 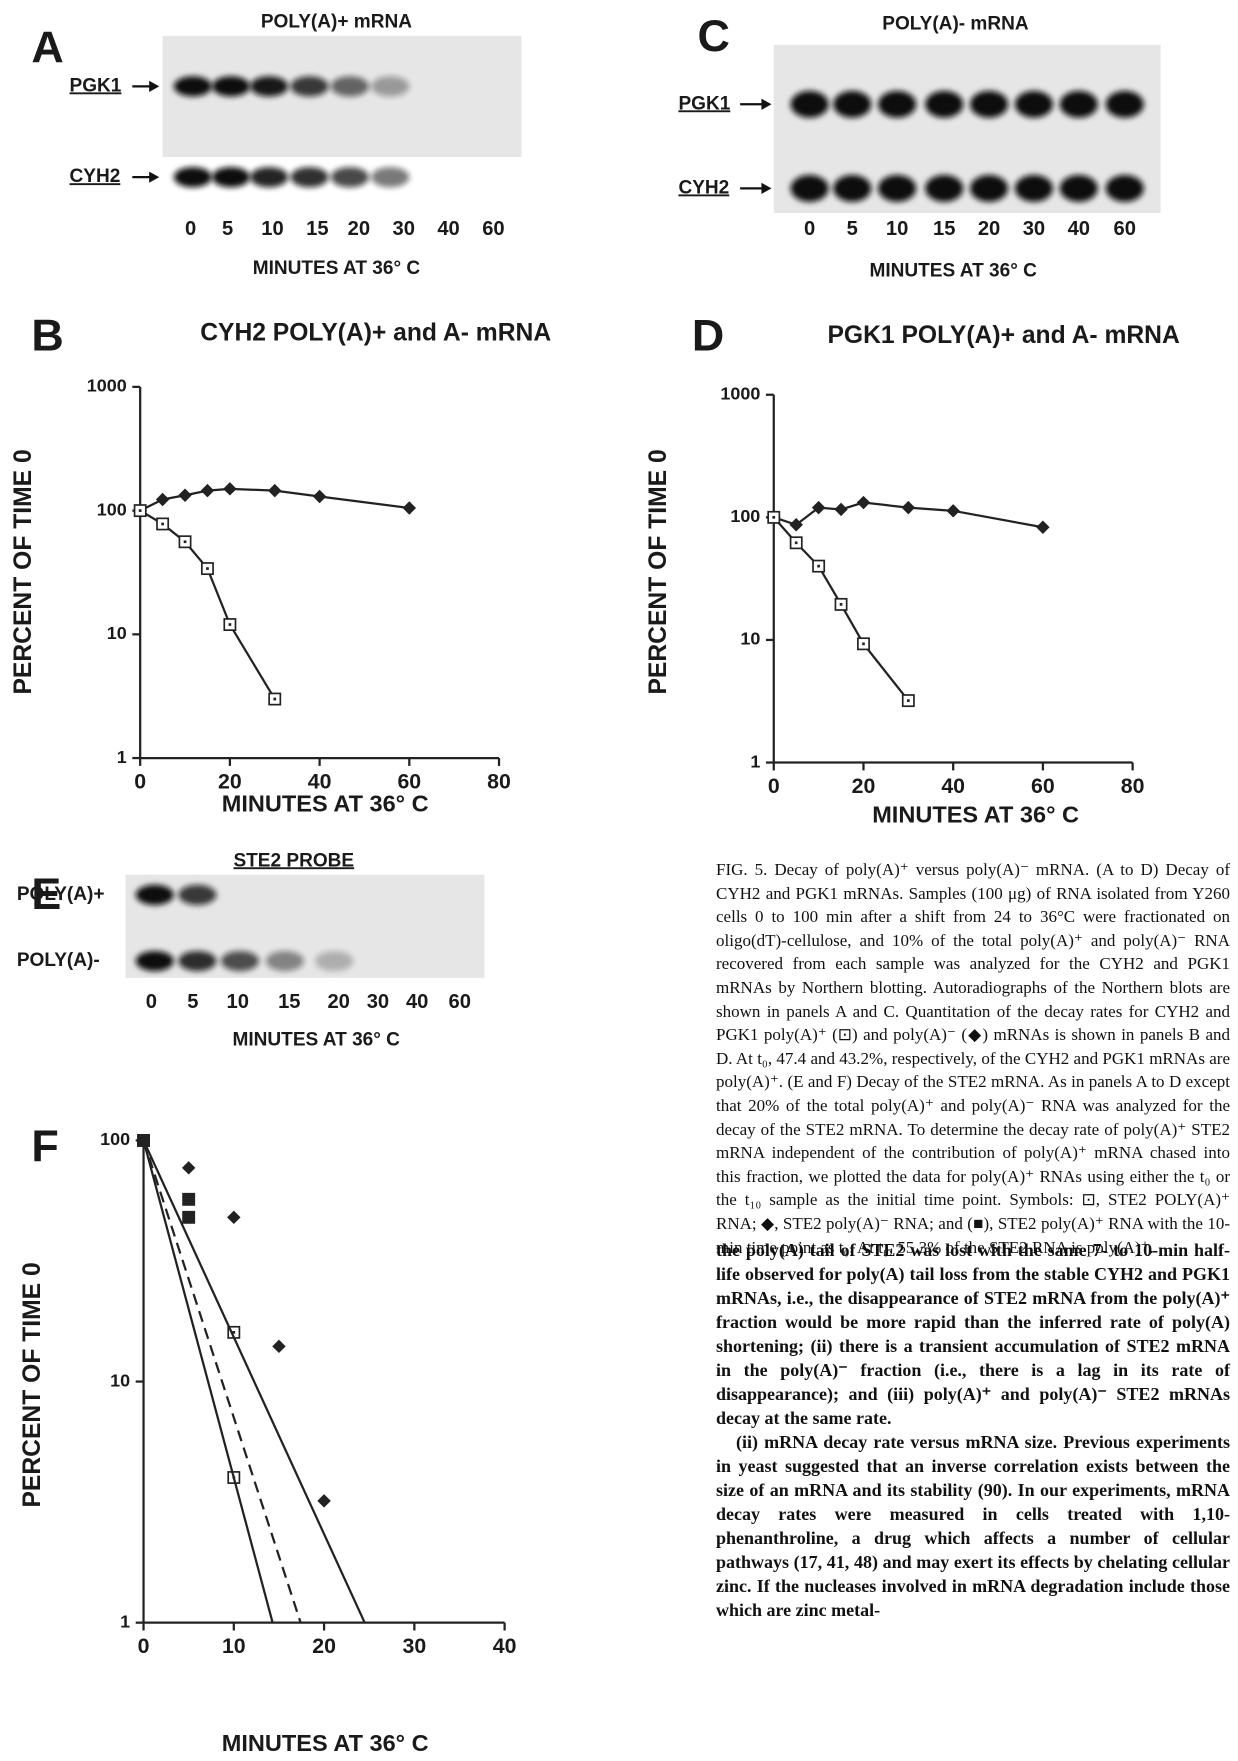 What do you see at coordinates (338, 1002) in the screenshot?
I see `lane-label: 20` at bounding box center [338, 1002].